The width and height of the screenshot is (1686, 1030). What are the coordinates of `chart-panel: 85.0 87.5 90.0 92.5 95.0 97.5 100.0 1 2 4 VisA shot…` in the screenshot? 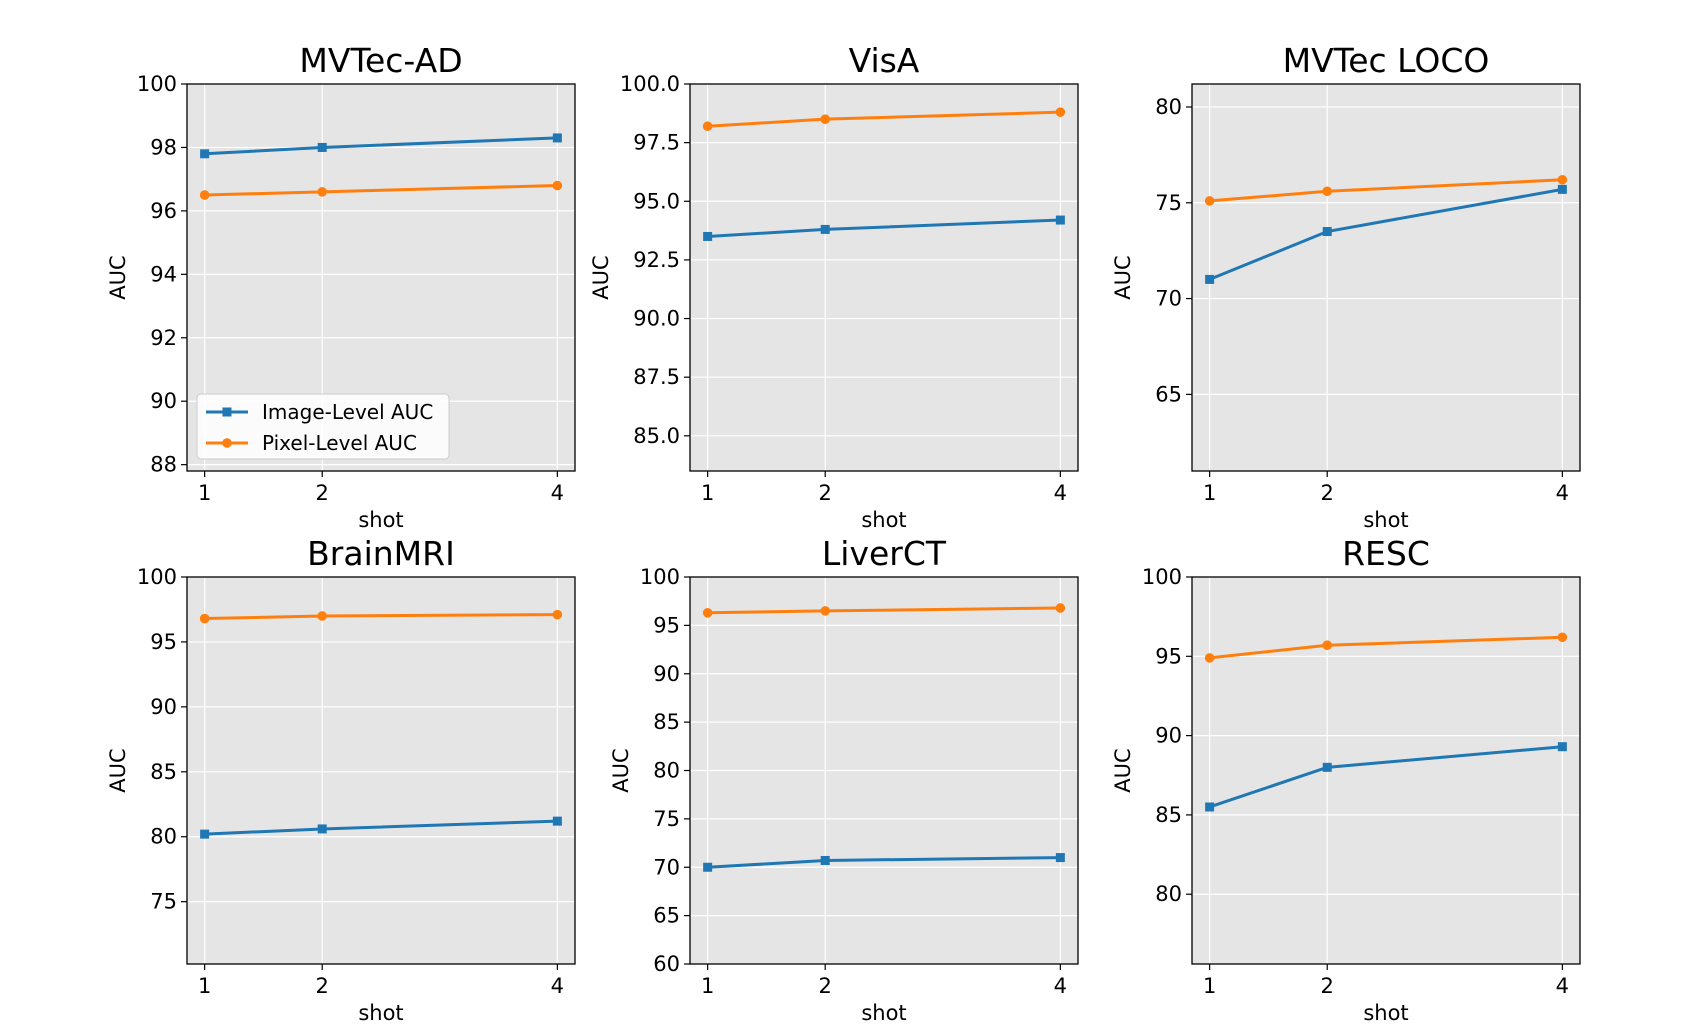 It's located at (834, 286).